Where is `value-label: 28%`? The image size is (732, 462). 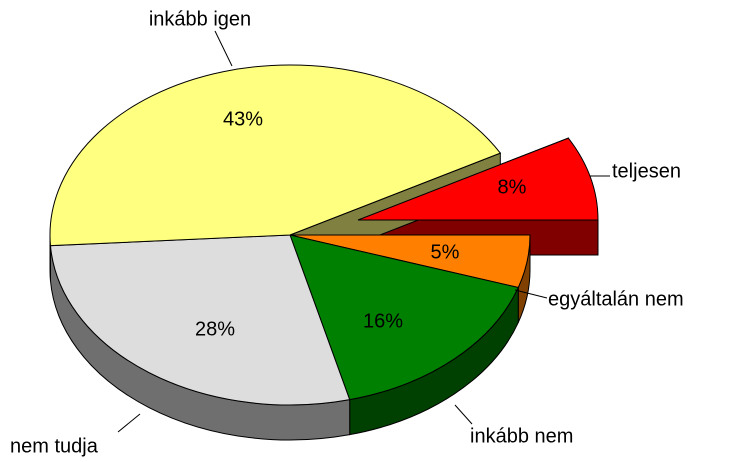 value-label: 28% is located at coordinates (215, 329).